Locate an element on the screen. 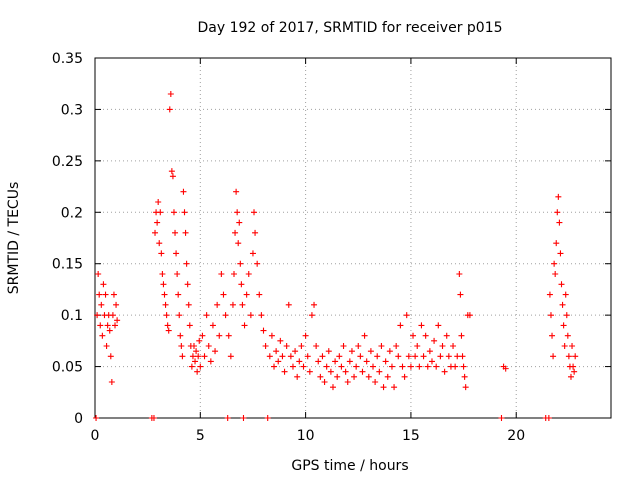 This screenshot has height=480, width=640. y-tick-label: 0 is located at coordinates (78, 419).